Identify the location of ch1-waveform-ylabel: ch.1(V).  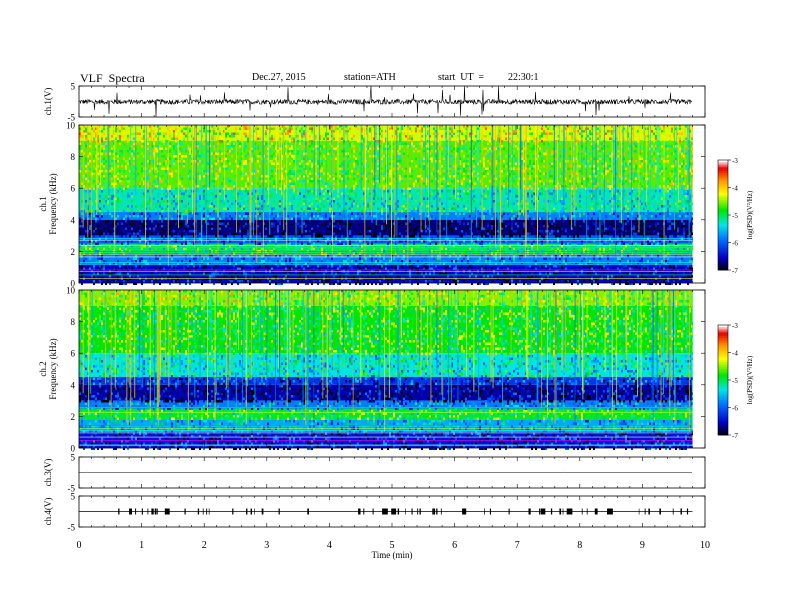
(48, 102).